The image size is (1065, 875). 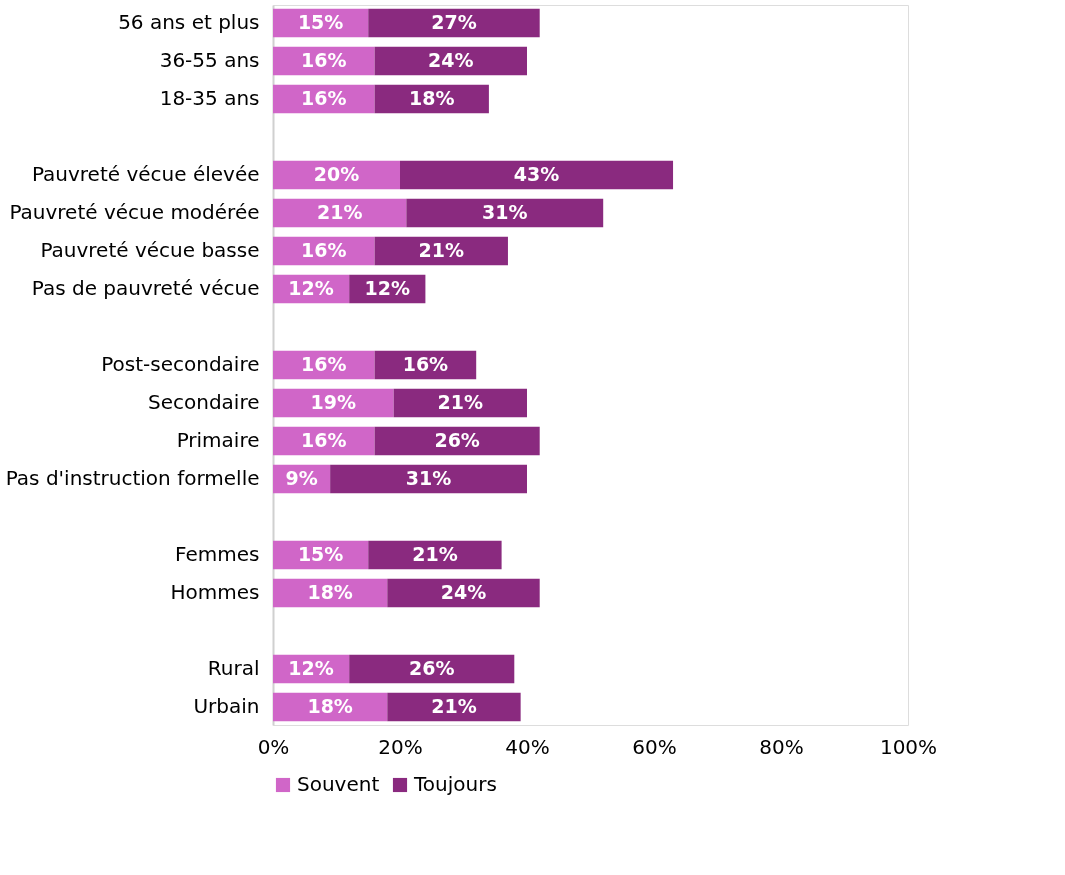 What do you see at coordinates (333, 401) in the screenshot?
I see `data-label: 19%` at bounding box center [333, 401].